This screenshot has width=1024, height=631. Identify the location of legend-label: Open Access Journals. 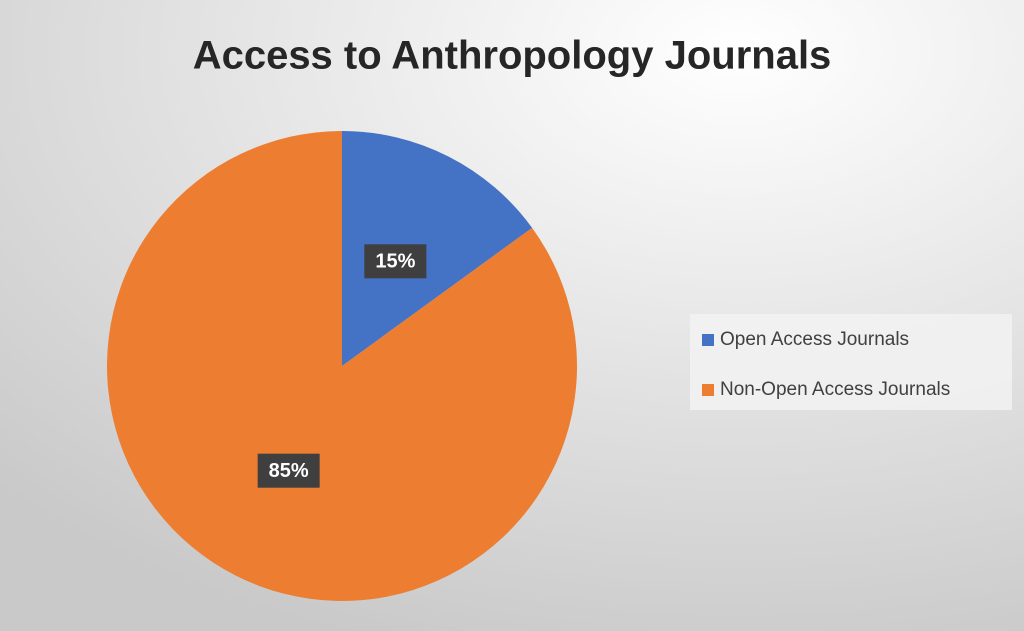
(814, 339).